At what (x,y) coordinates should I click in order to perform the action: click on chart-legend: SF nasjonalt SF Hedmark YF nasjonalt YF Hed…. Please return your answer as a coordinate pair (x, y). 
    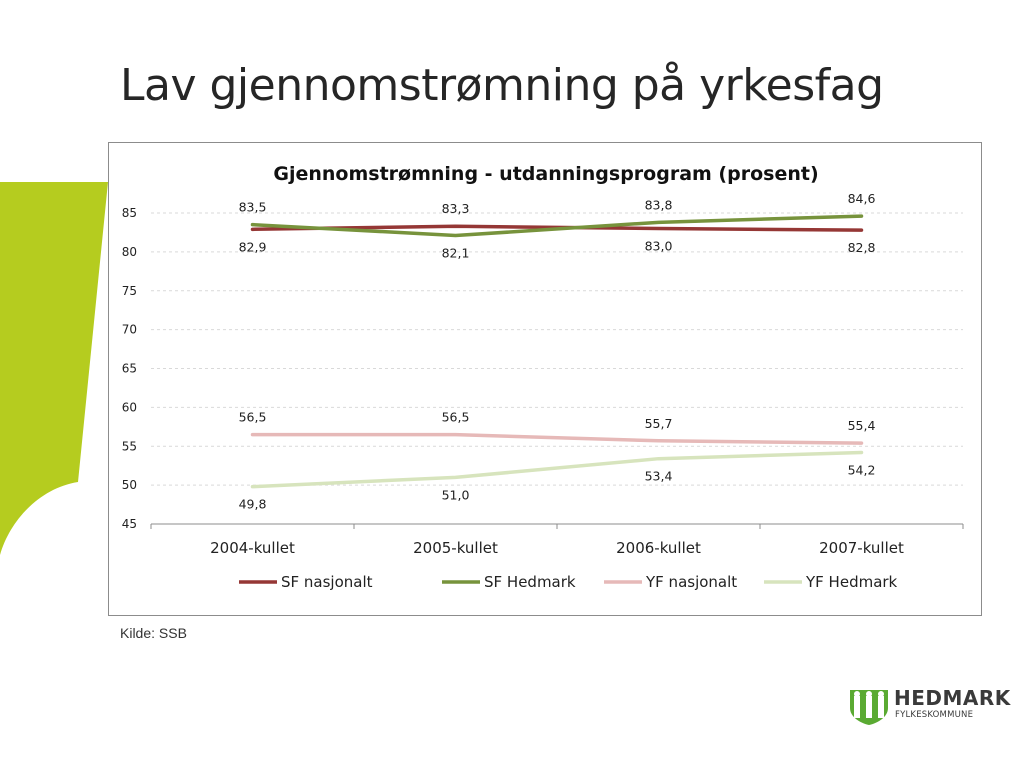
    Looking at the image, I should click on (568, 582).